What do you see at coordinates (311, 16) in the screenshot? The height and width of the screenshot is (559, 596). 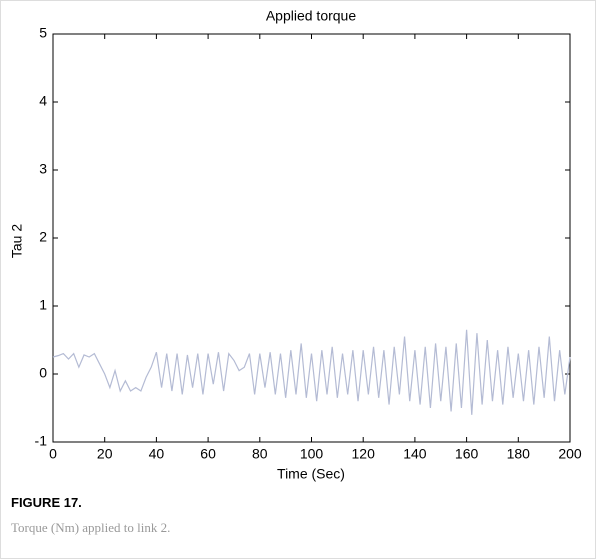 I see `chart-title: Applied torque` at bounding box center [311, 16].